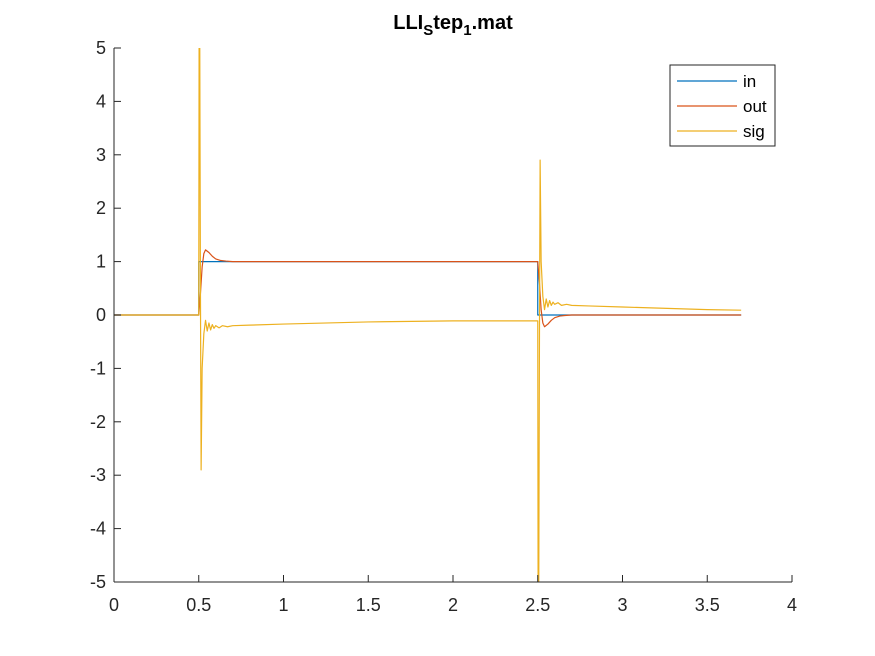 The height and width of the screenshot is (656, 875). What do you see at coordinates (755, 106) in the screenshot?
I see `legend-label-out: out` at bounding box center [755, 106].